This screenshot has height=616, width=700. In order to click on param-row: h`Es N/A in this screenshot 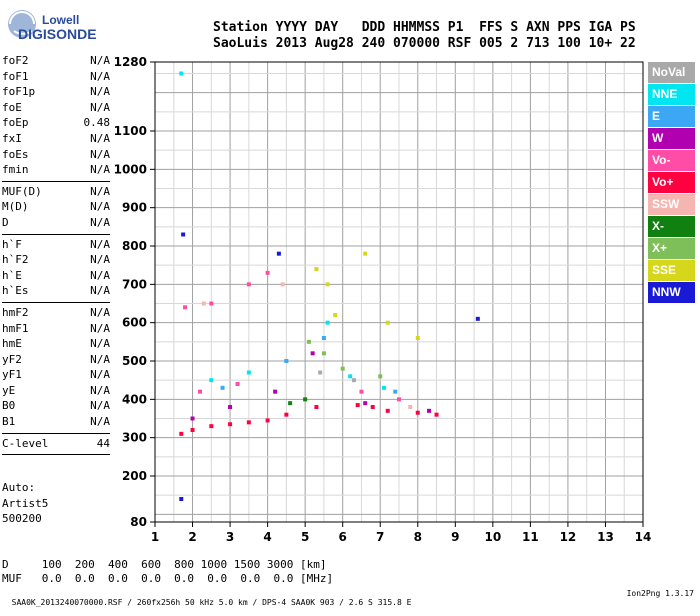, I will do `click(56, 292)`.